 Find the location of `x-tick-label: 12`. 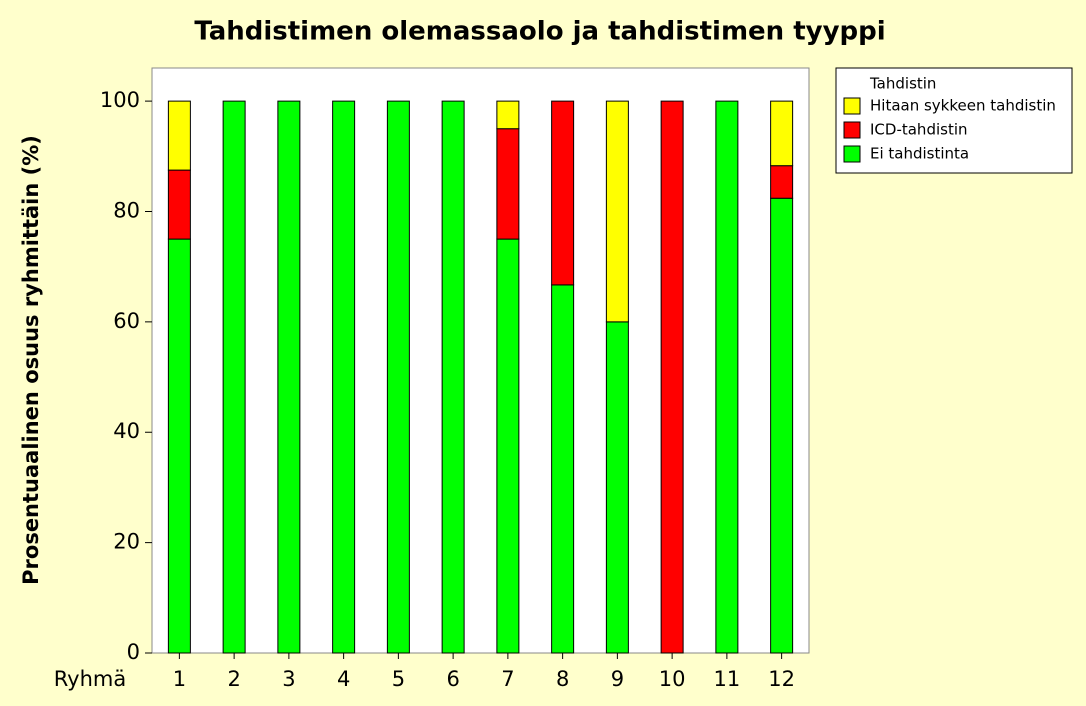

x-tick-label: 12 is located at coordinates (781, 679).